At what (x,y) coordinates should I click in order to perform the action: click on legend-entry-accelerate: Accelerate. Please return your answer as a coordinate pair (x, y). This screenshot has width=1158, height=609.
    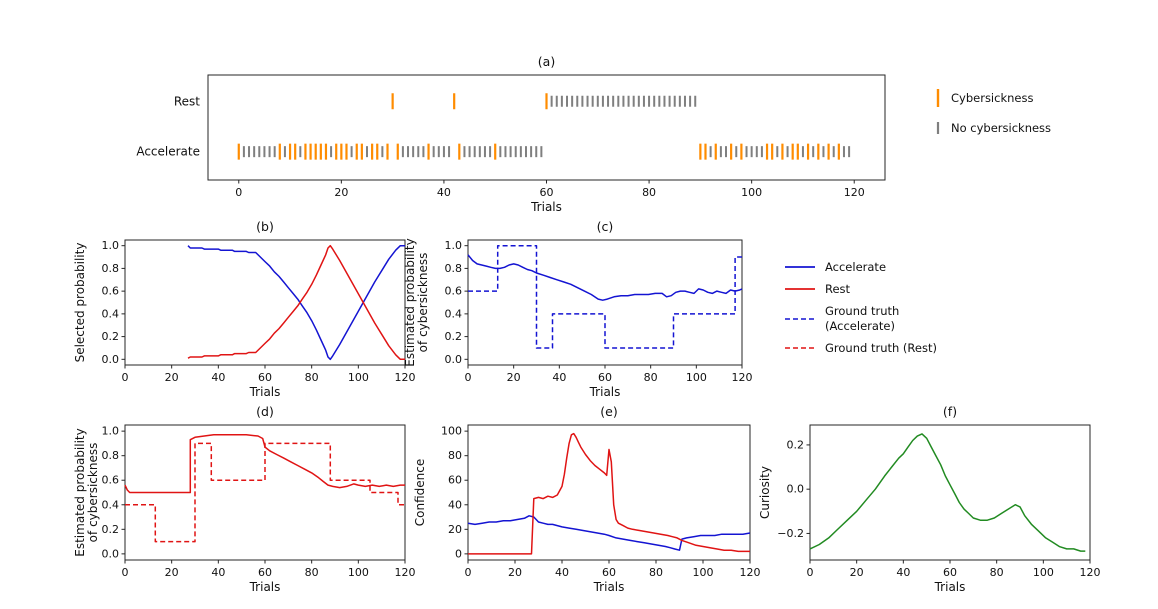
    Looking at the image, I should click on (860, 267).